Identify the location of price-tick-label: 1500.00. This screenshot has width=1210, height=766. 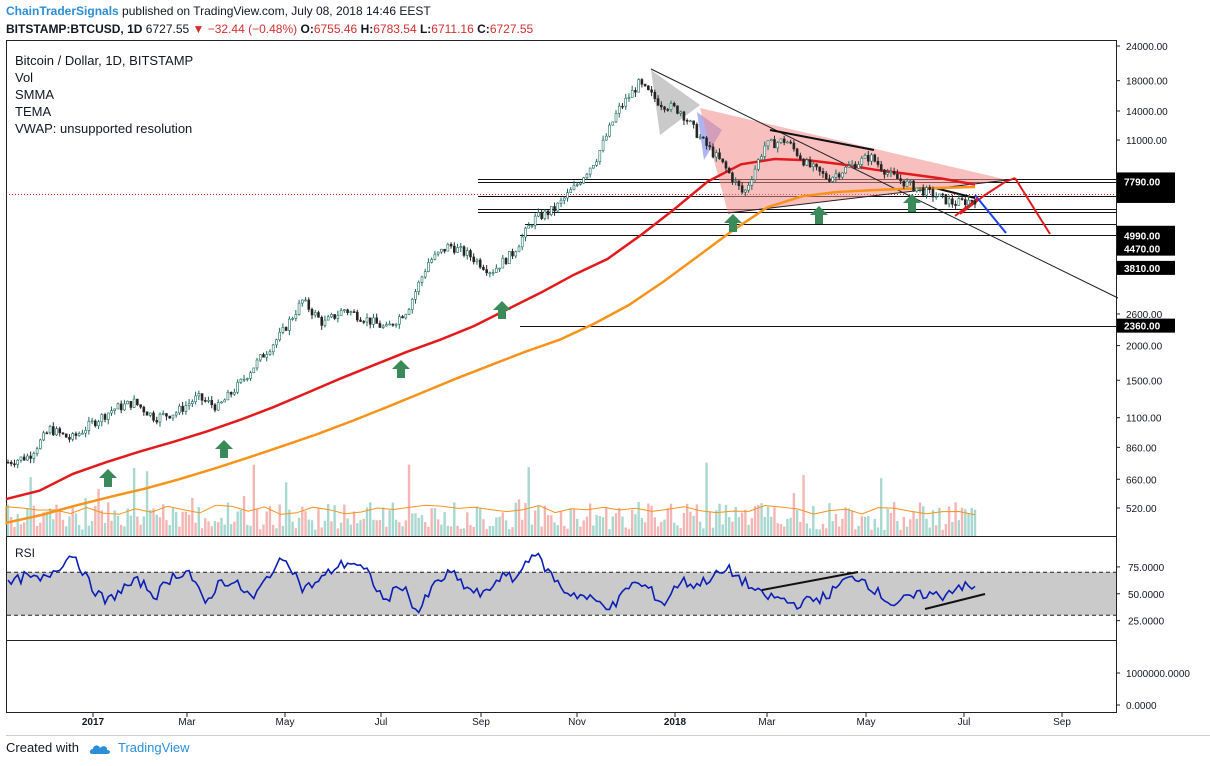
(1144, 381).